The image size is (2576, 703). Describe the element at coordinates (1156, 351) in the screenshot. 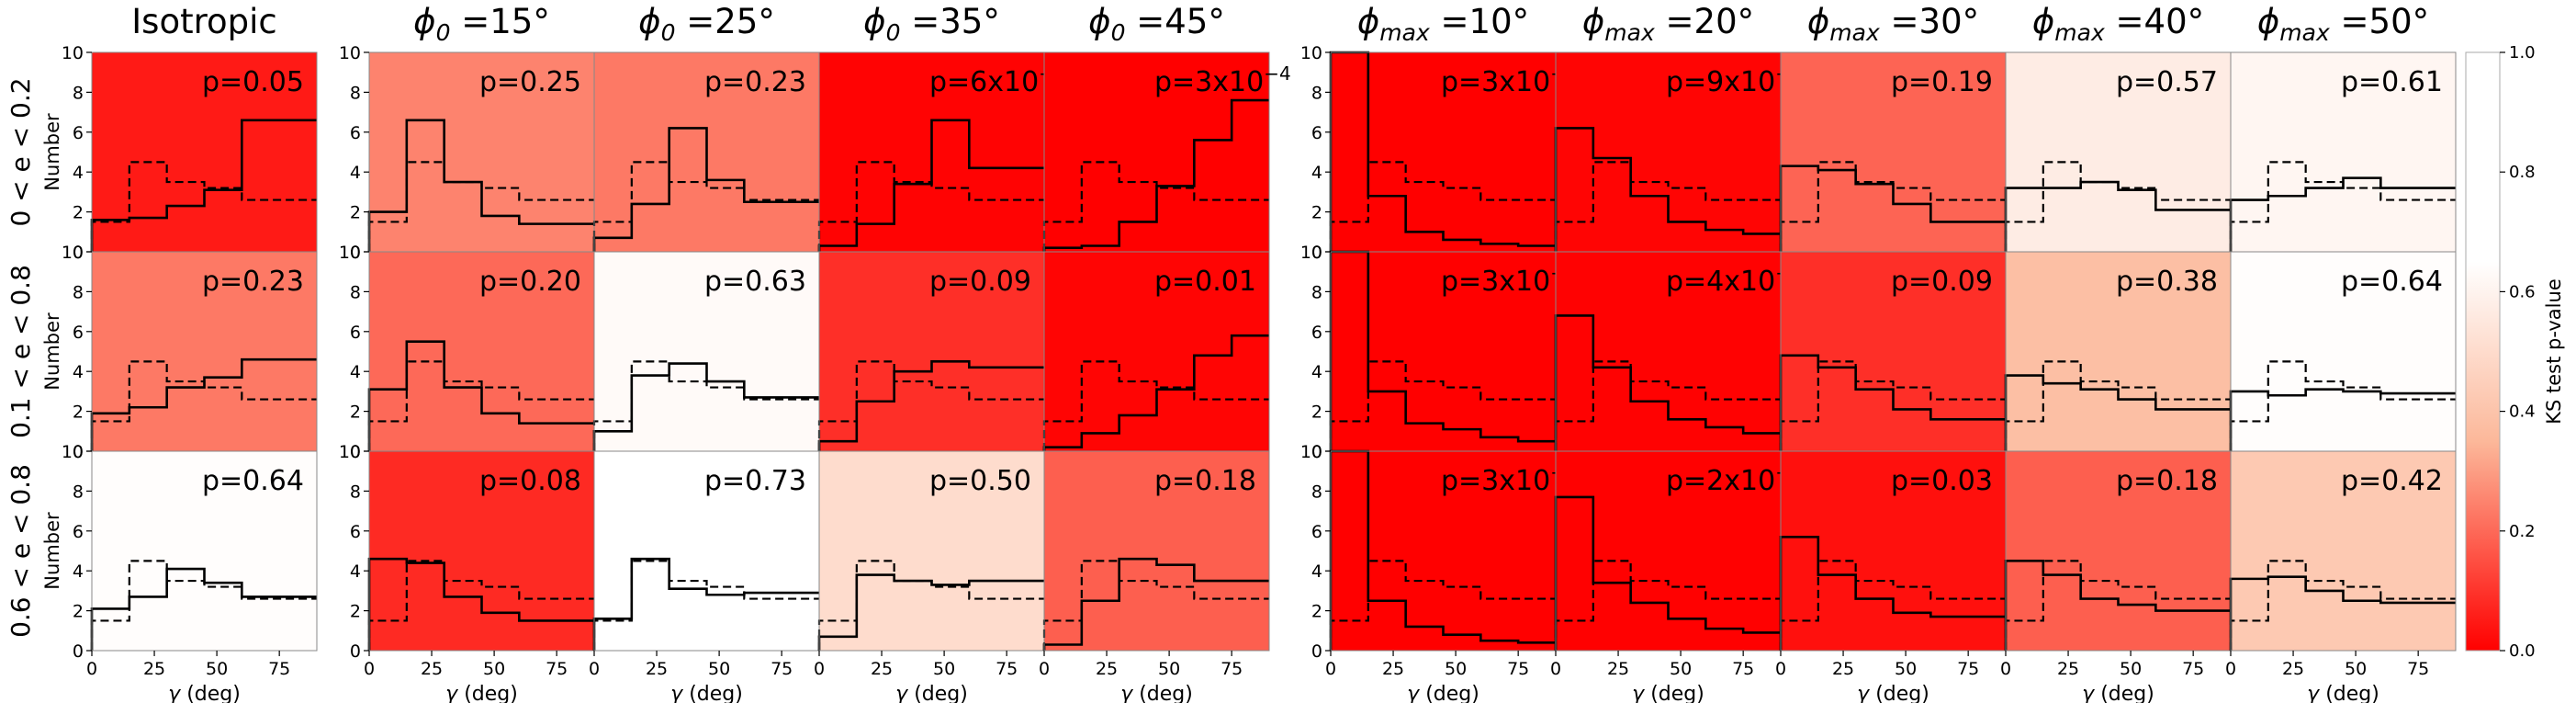

I see `panel-r1-c4: p=0.01` at that location.